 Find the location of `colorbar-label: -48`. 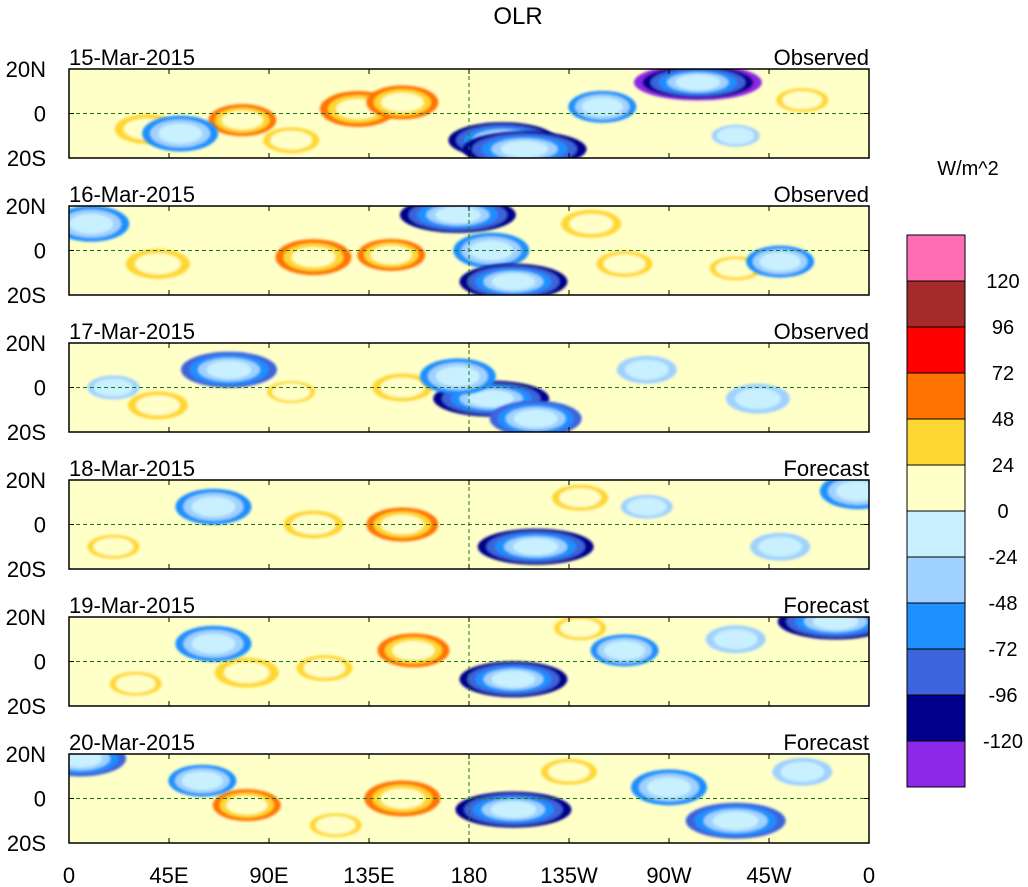

colorbar-label: -48 is located at coordinates (1003, 604).